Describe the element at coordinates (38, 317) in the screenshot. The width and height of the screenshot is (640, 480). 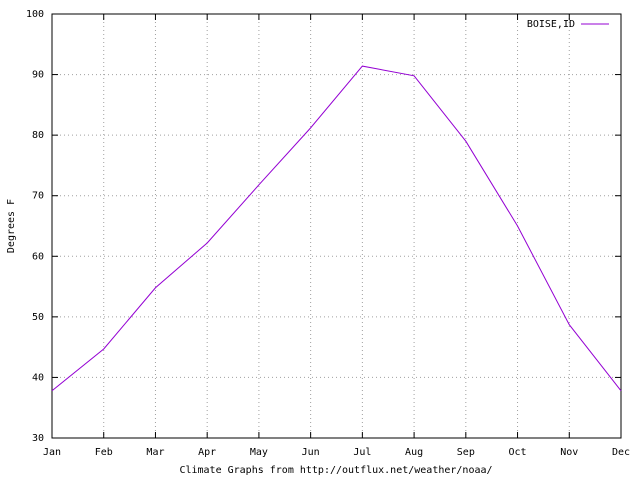
I see `y-tick-label: 50` at that location.